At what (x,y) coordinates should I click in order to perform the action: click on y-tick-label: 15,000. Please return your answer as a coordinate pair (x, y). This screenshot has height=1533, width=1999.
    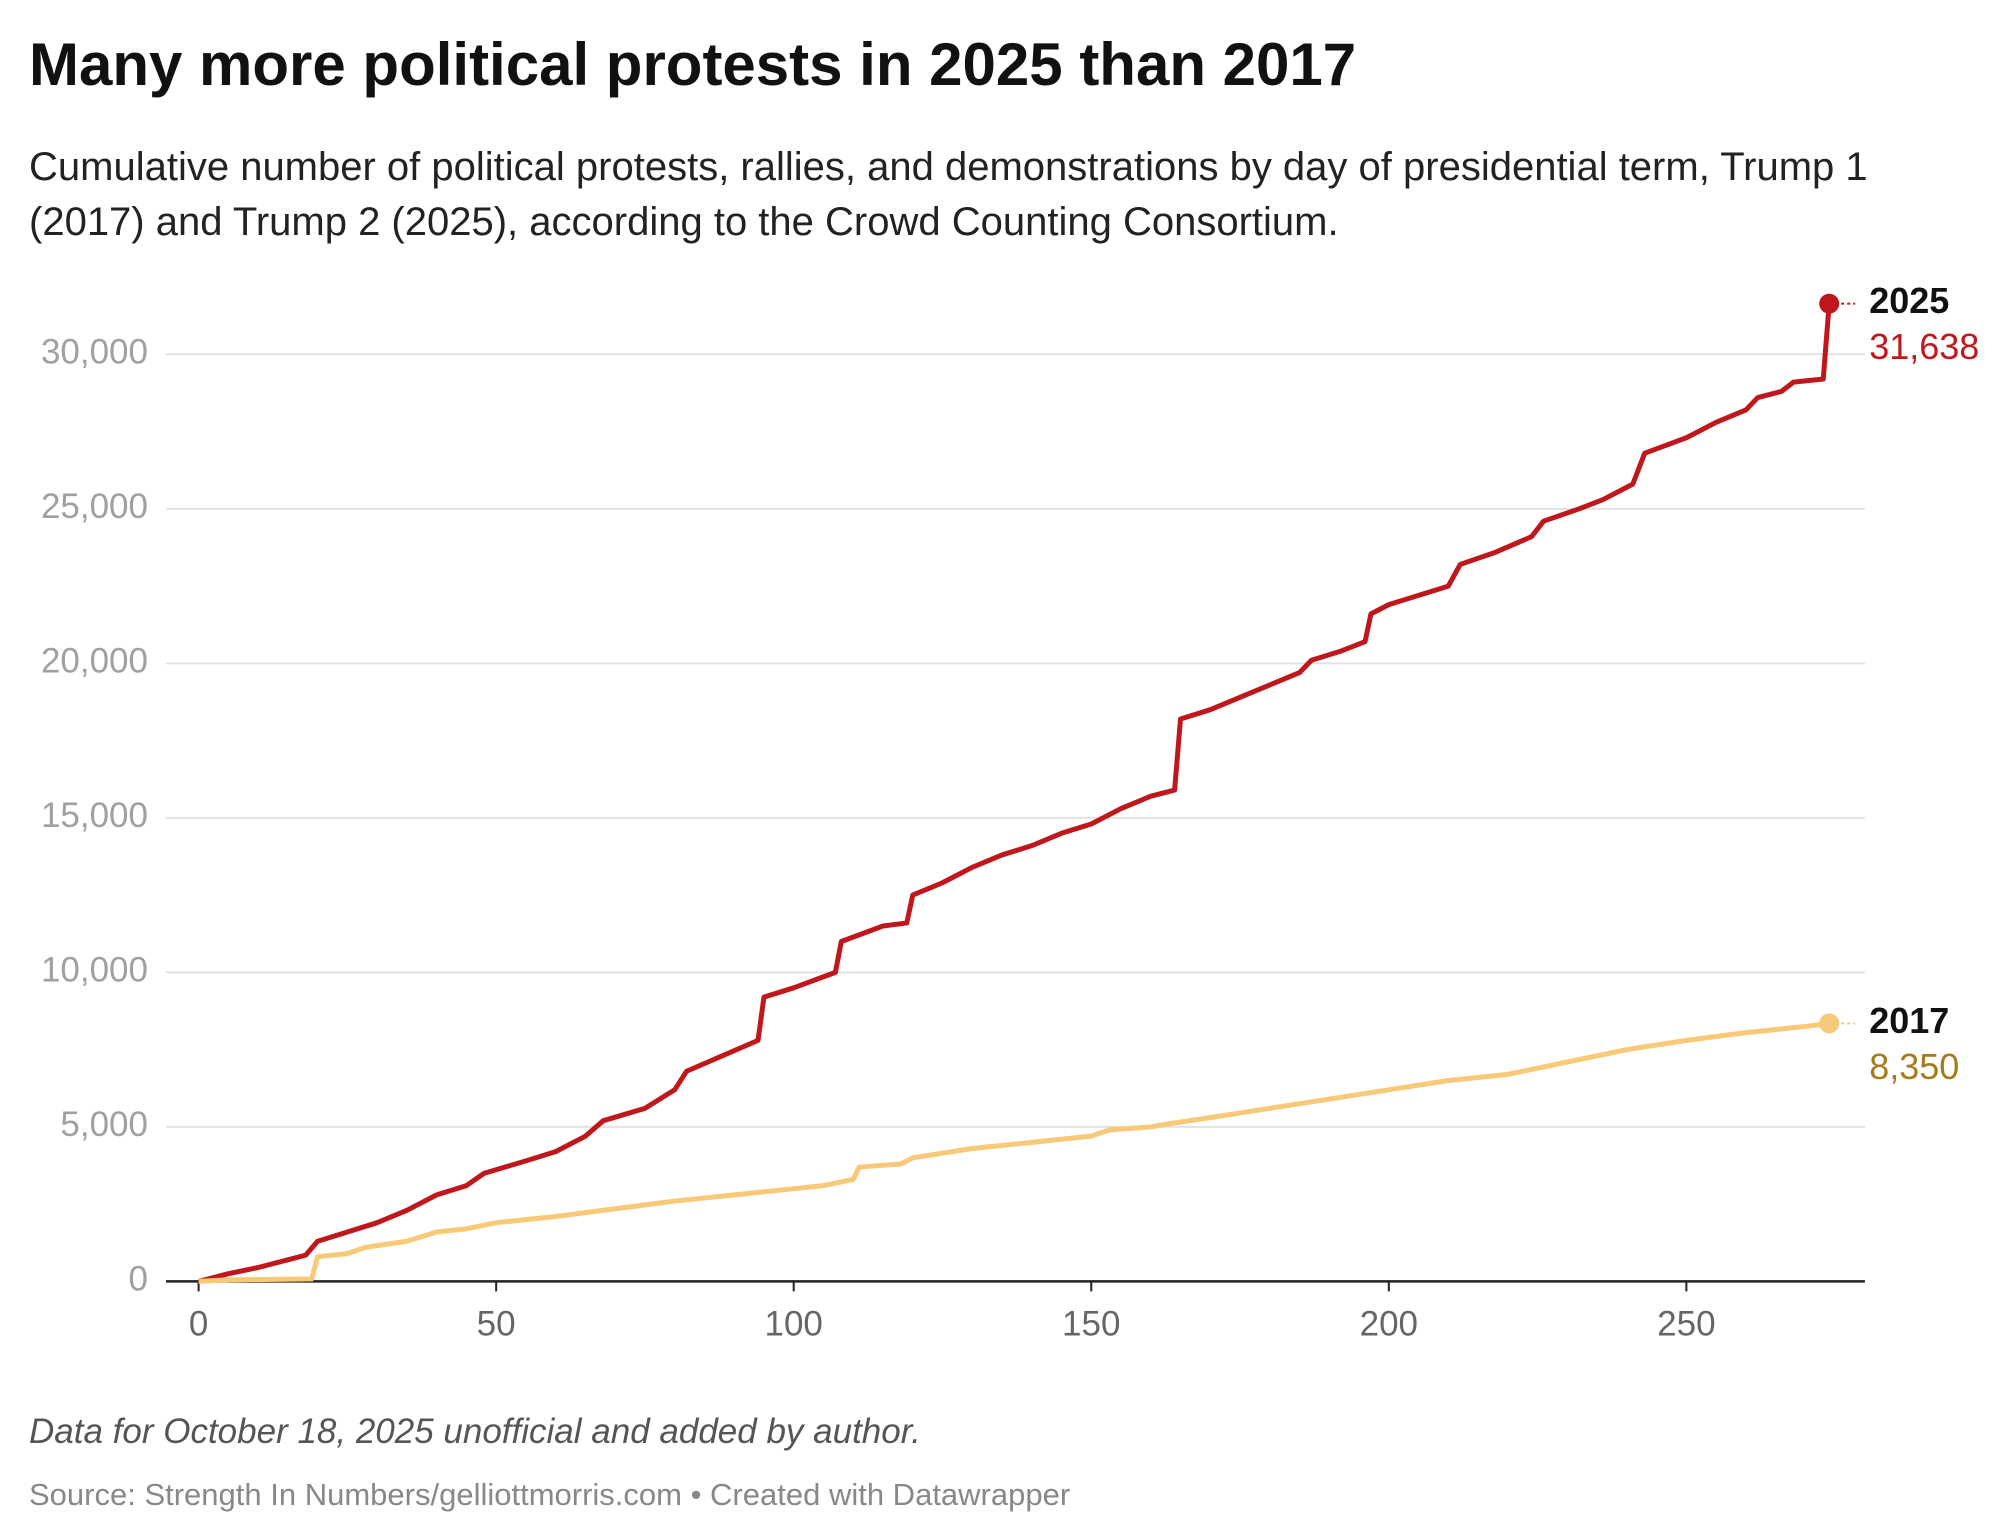
    Looking at the image, I should click on (94, 815).